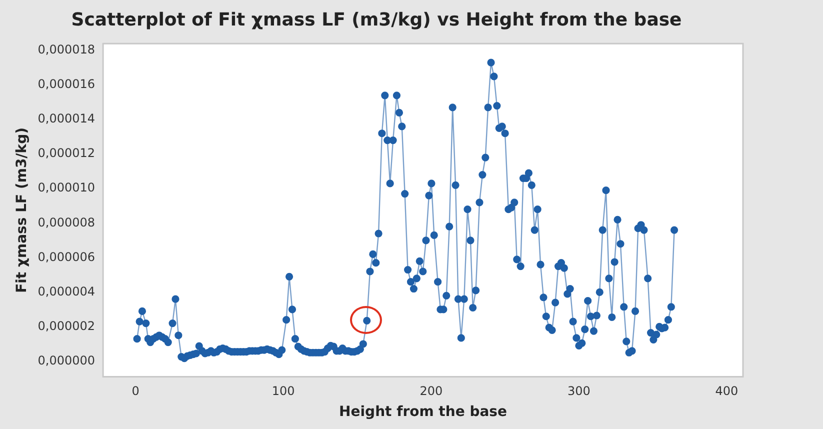 The width and height of the screenshot is (823, 429). What do you see at coordinates (67, 360) in the screenshot?
I see `y-tick-label: 0,000000` at bounding box center [67, 360].